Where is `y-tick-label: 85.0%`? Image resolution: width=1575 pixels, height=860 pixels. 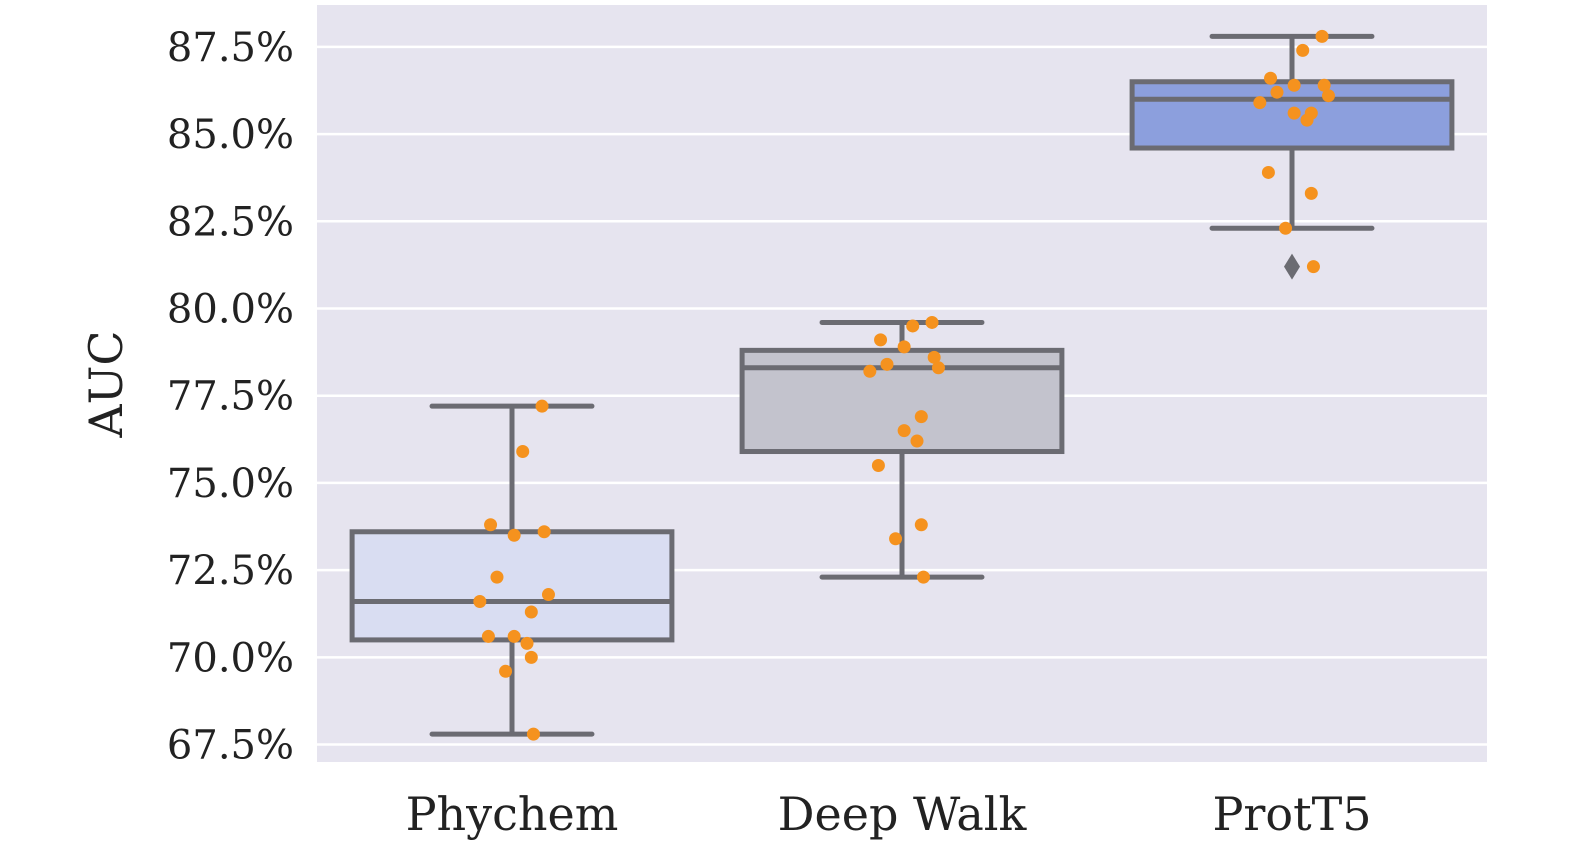
y-tick-label: 85.0% is located at coordinates (230, 135).